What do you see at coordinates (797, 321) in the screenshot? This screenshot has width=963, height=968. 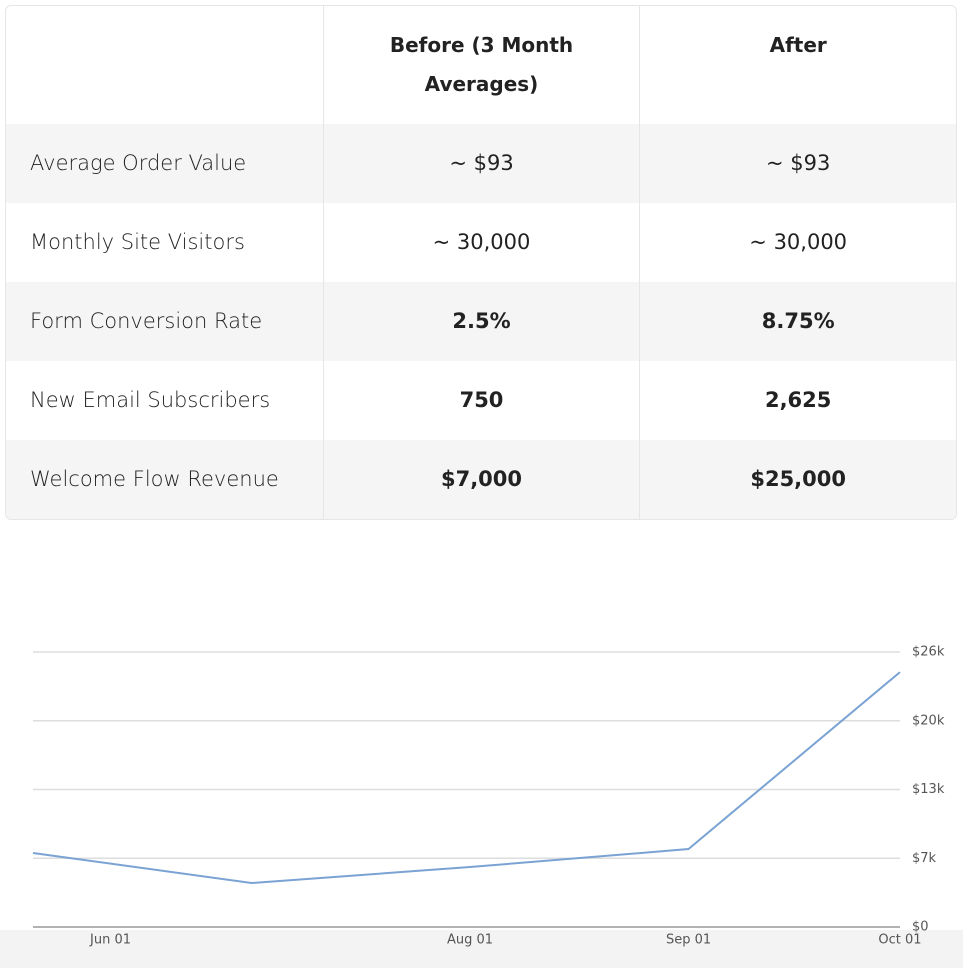 I see `table-cell: 8.75%` at bounding box center [797, 321].